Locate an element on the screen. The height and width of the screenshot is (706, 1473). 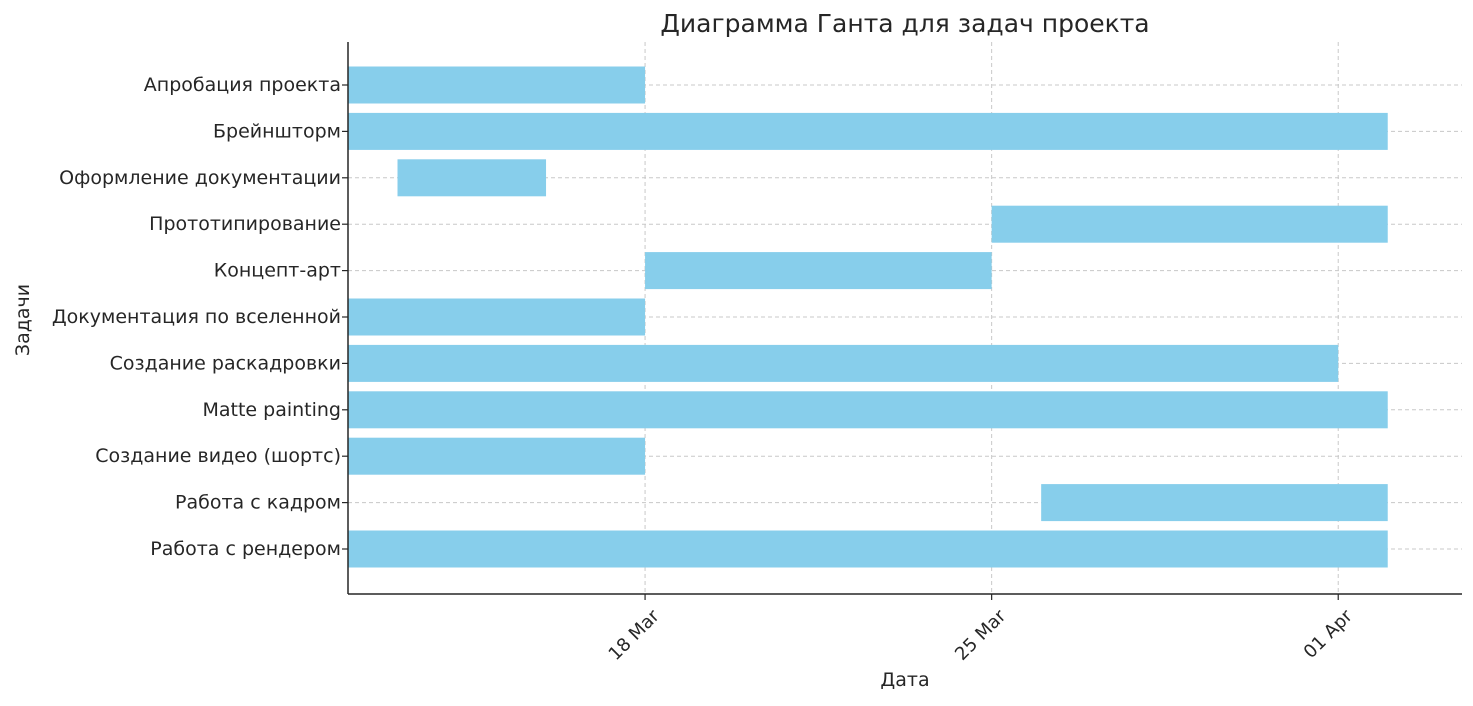
x-tick-label: 01 Apr is located at coordinates (1329, 634).